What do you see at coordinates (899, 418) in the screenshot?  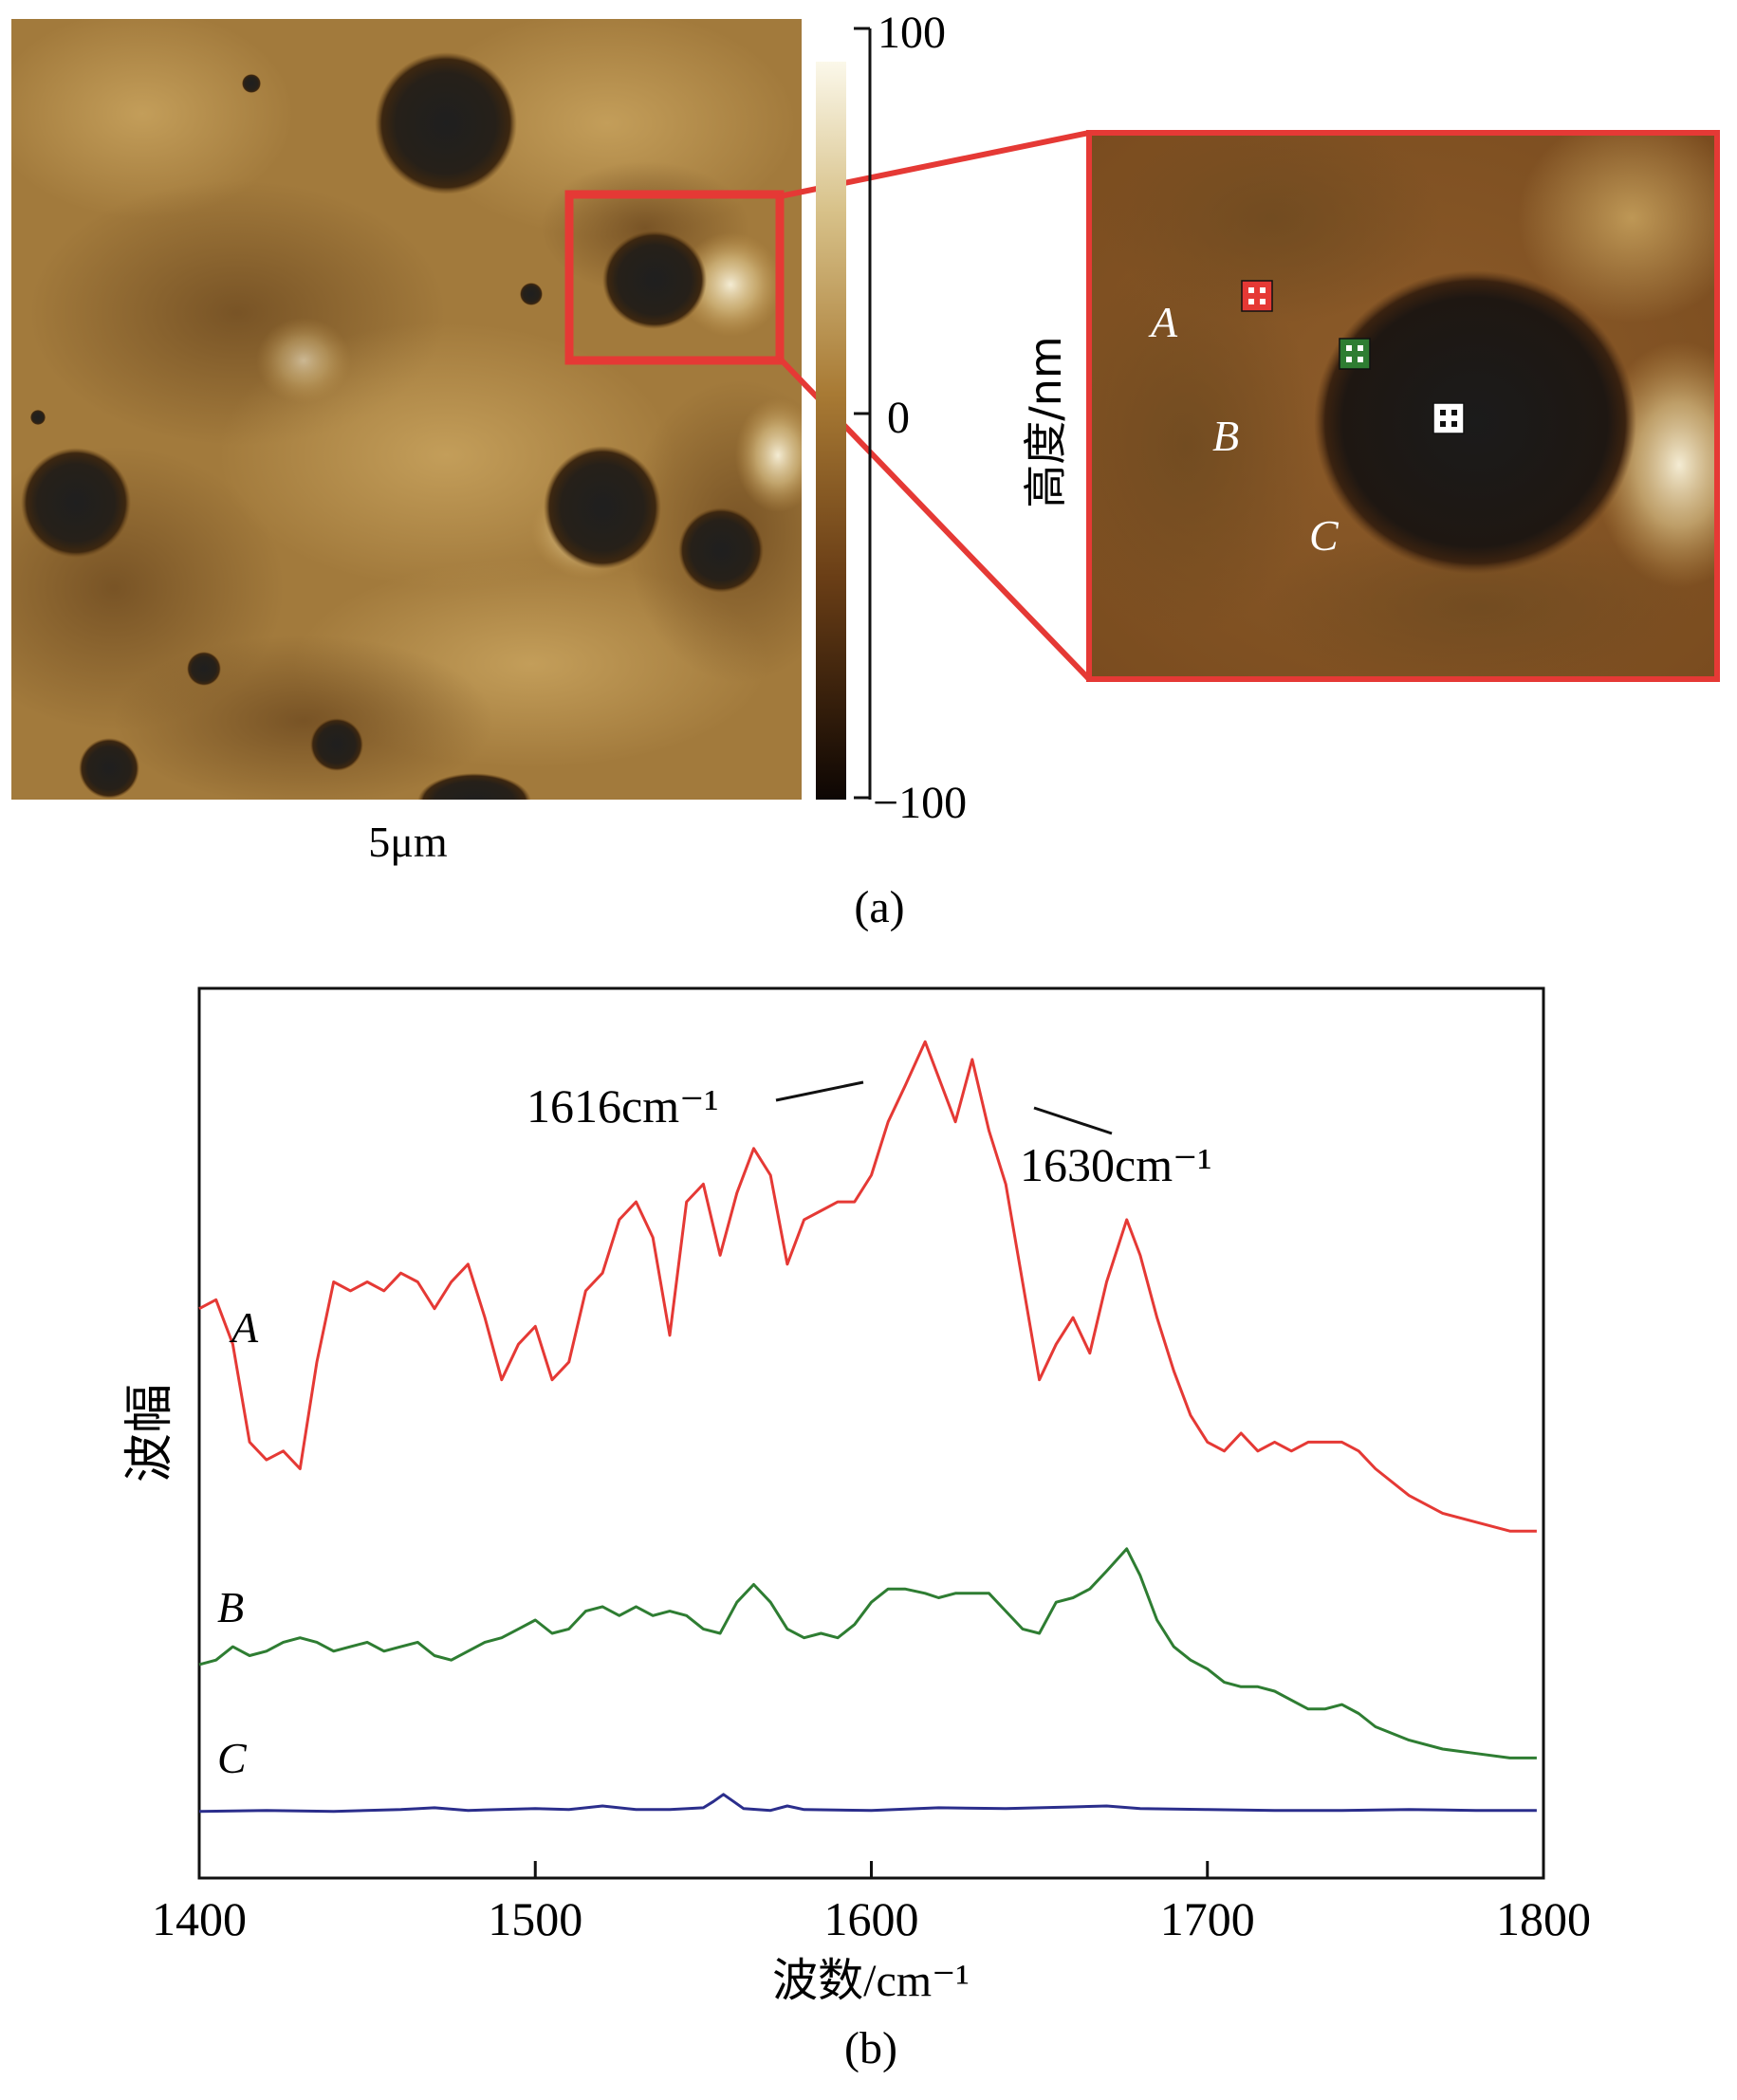 I see `colorbar-mid-label: 0` at bounding box center [899, 418].